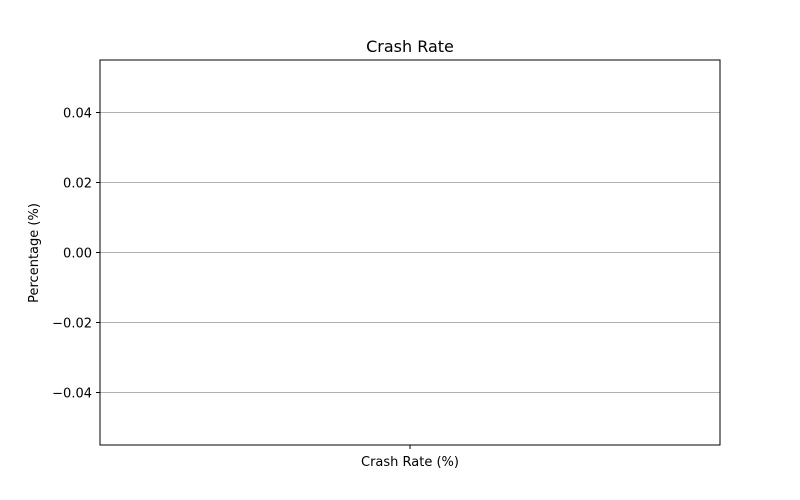  I want to click on x-tick-label: Crash Rate (%), so click(410, 462).